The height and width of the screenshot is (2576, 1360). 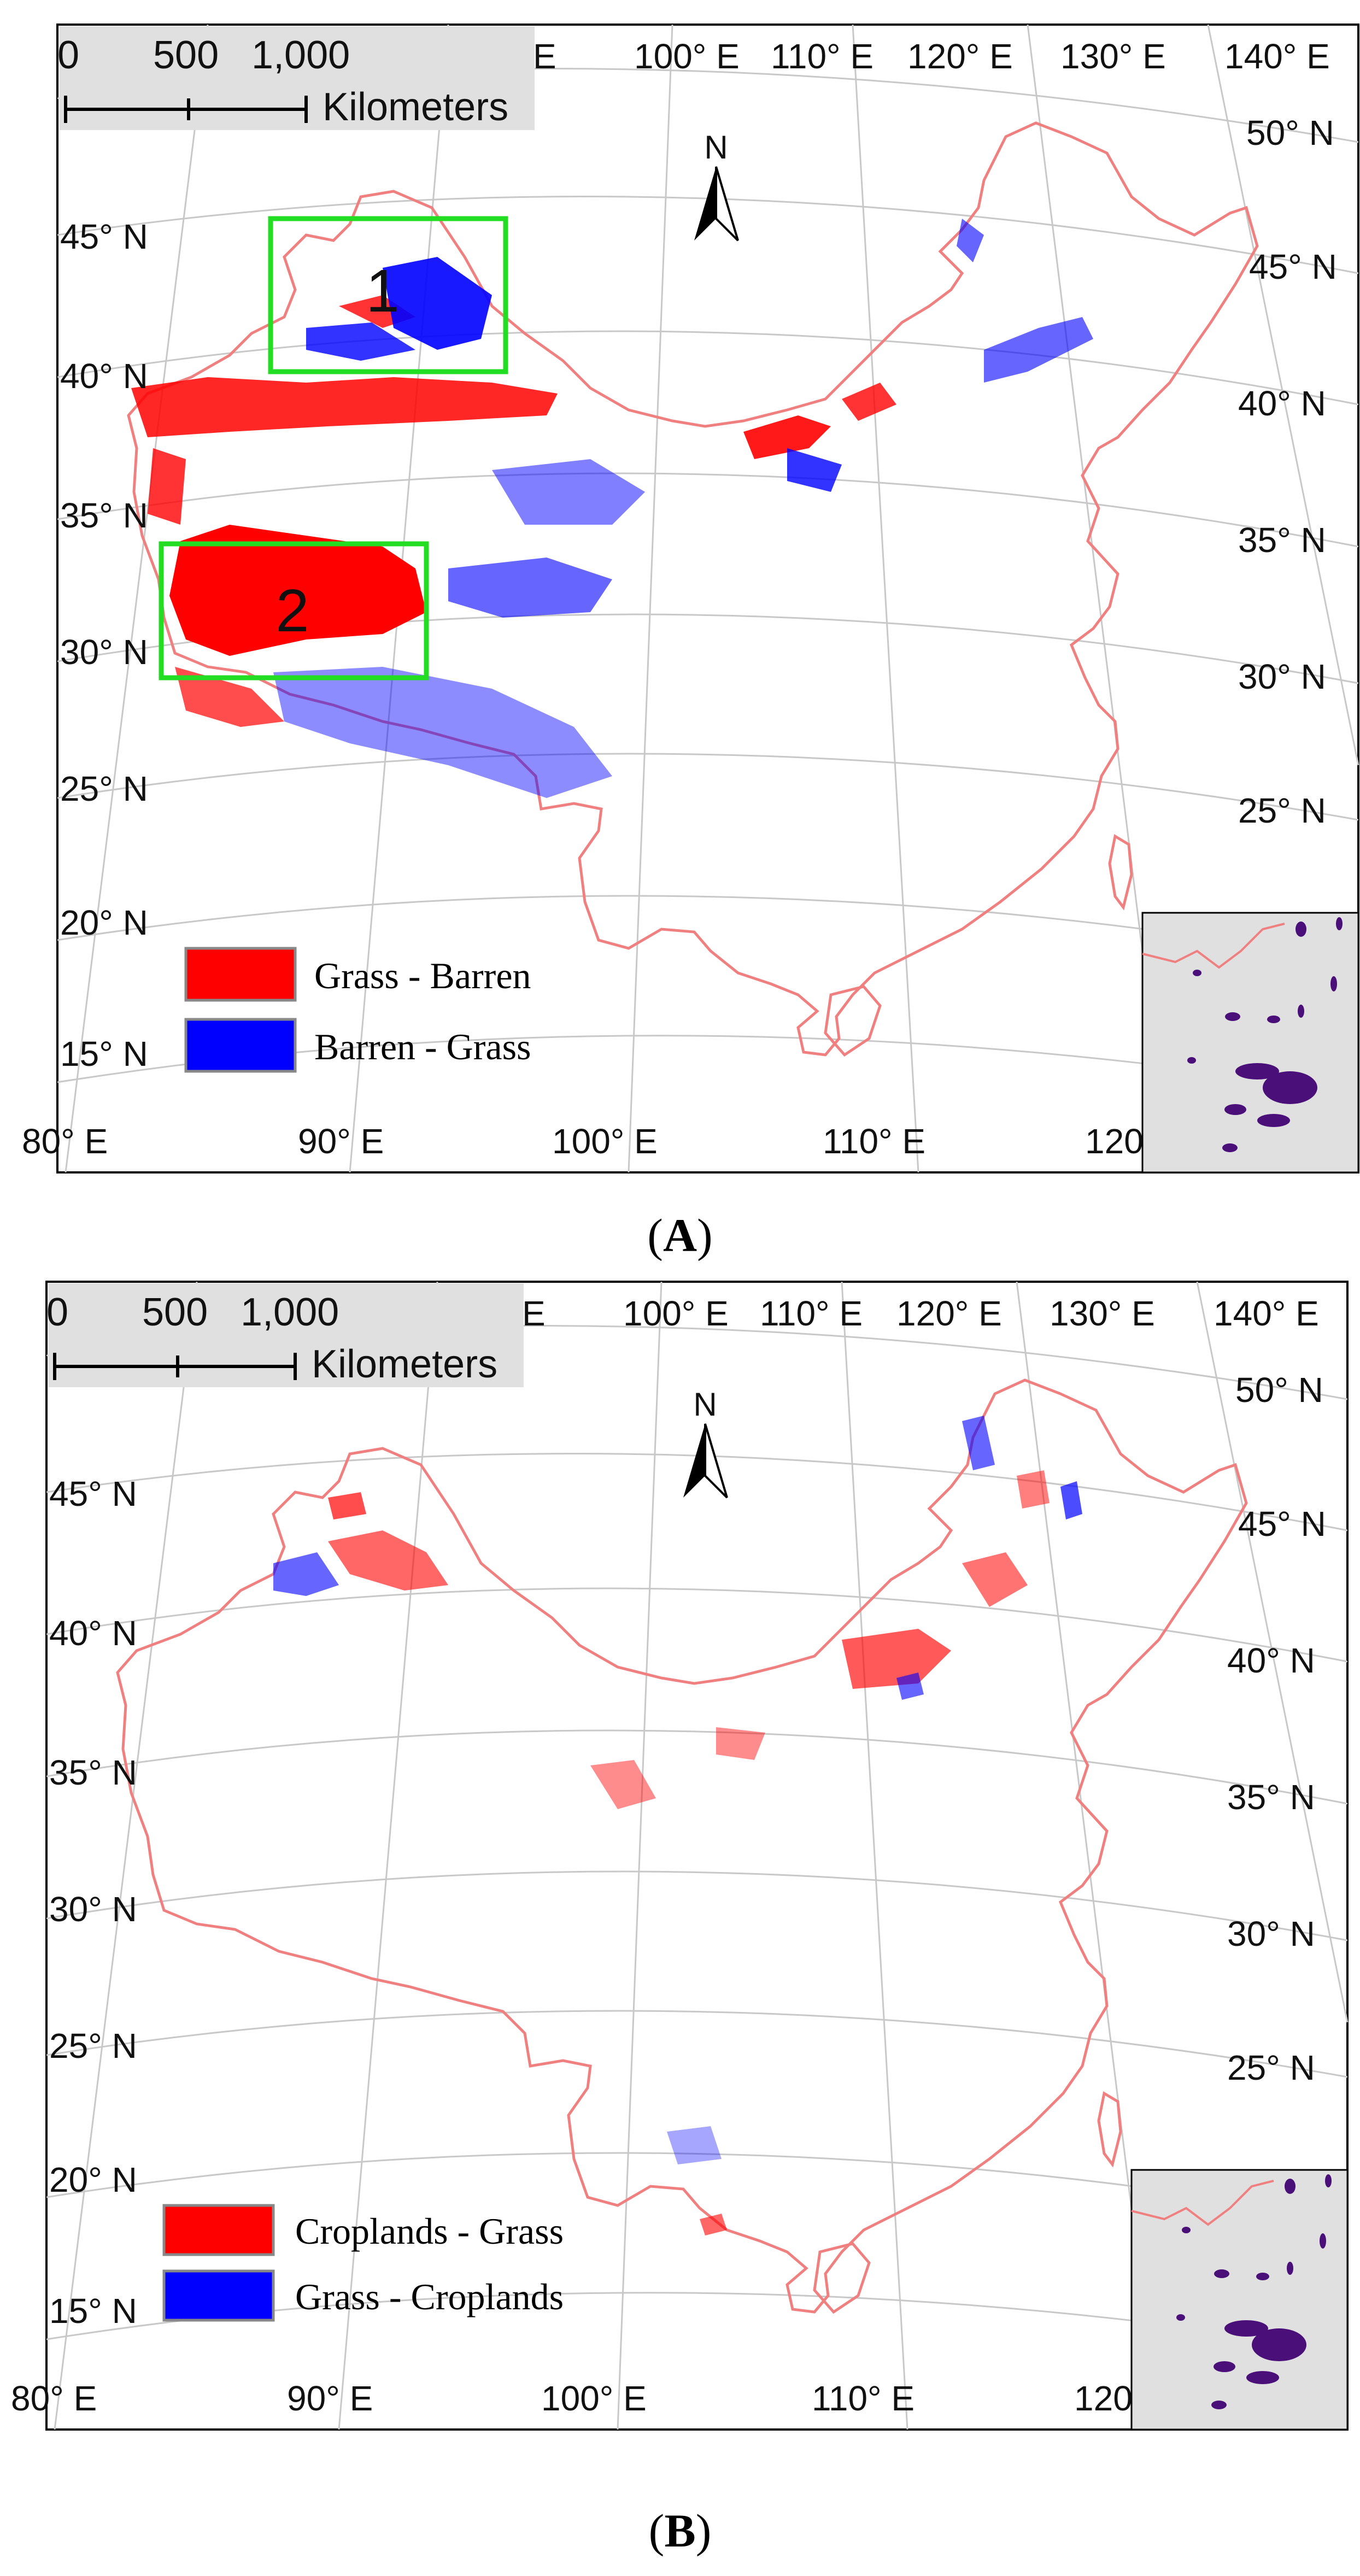 I want to click on svg-text: 1, so click(x=382, y=291).